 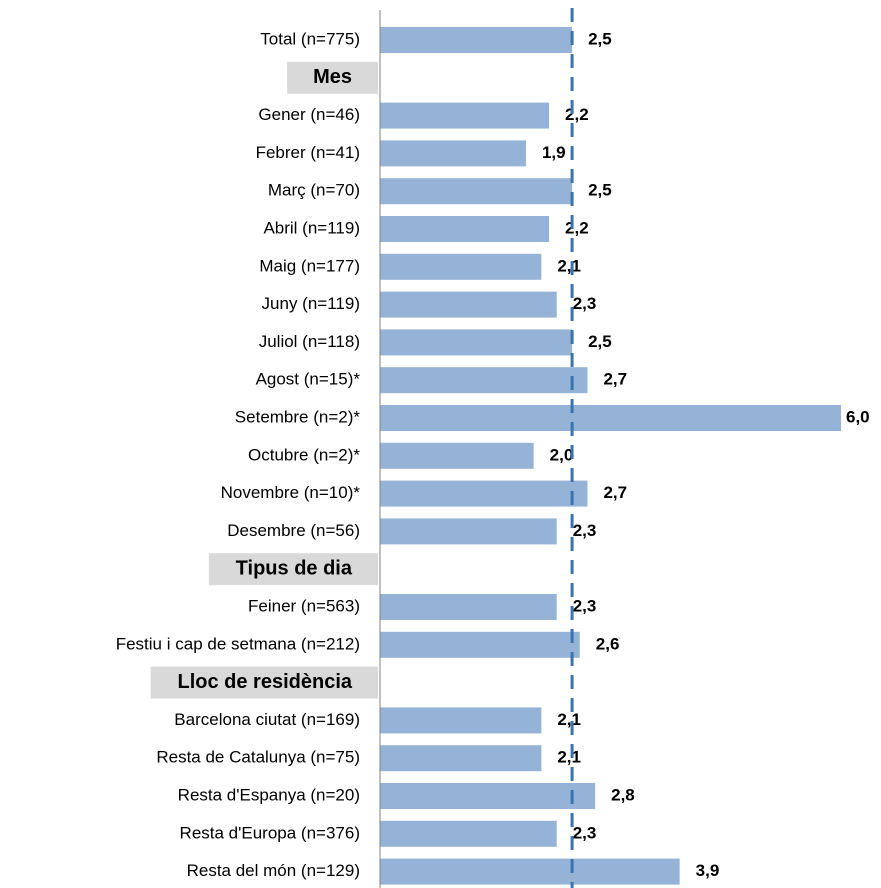 I want to click on category-label: Festiu i cap de setmana (n=212), so click(x=238, y=643).